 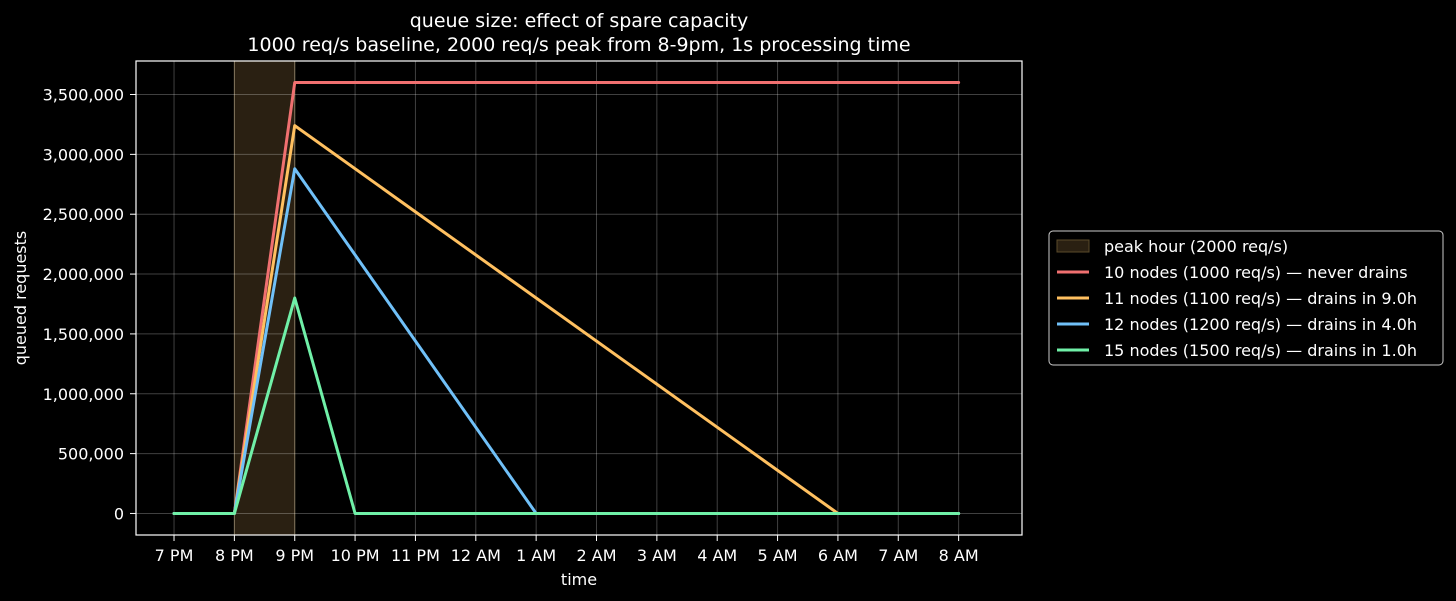 I want to click on x-tick-label: 7 AM, so click(x=898, y=555).